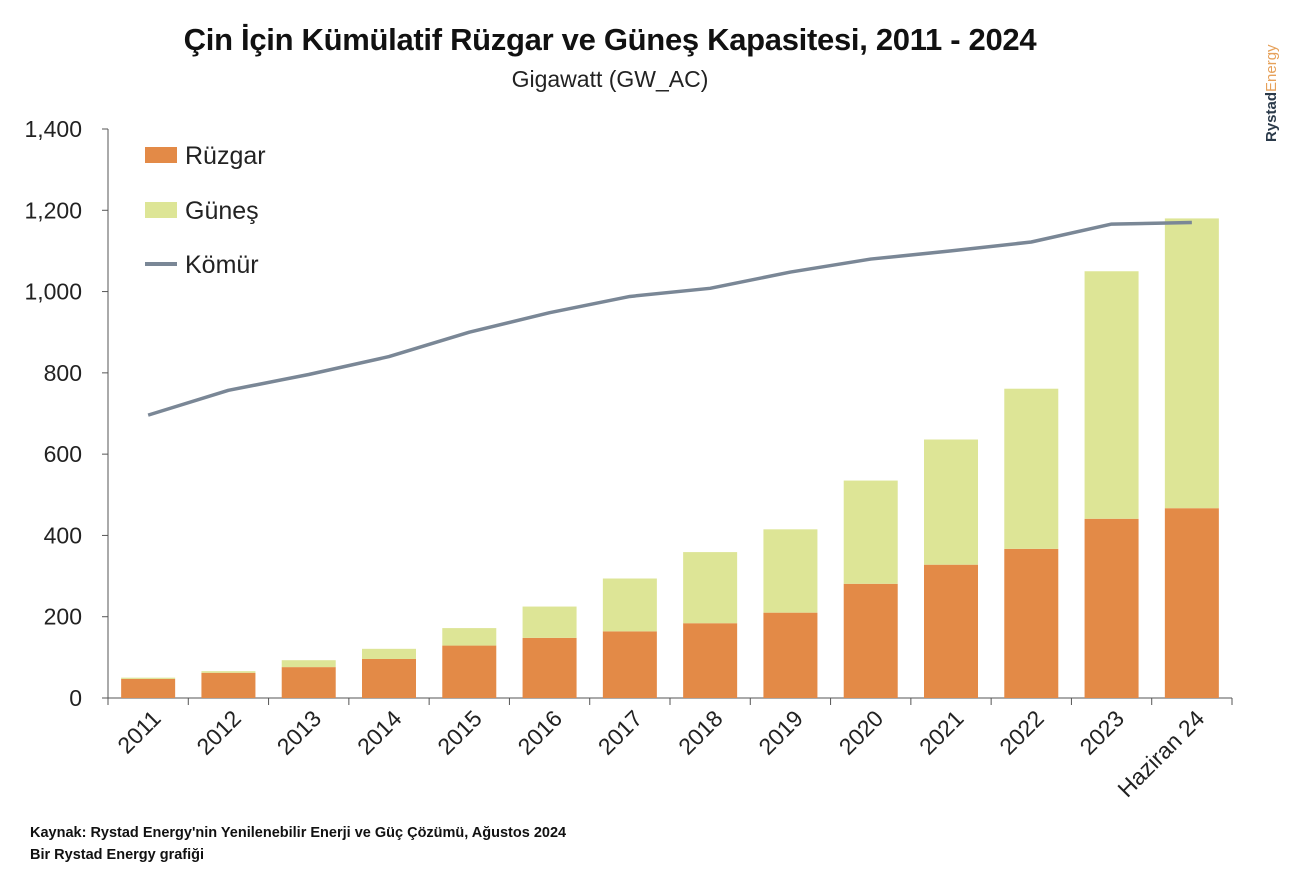  What do you see at coordinates (1160, 753) in the screenshot?
I see `x-tick-label: Haziran 24` at bounding box center [1160, 753].